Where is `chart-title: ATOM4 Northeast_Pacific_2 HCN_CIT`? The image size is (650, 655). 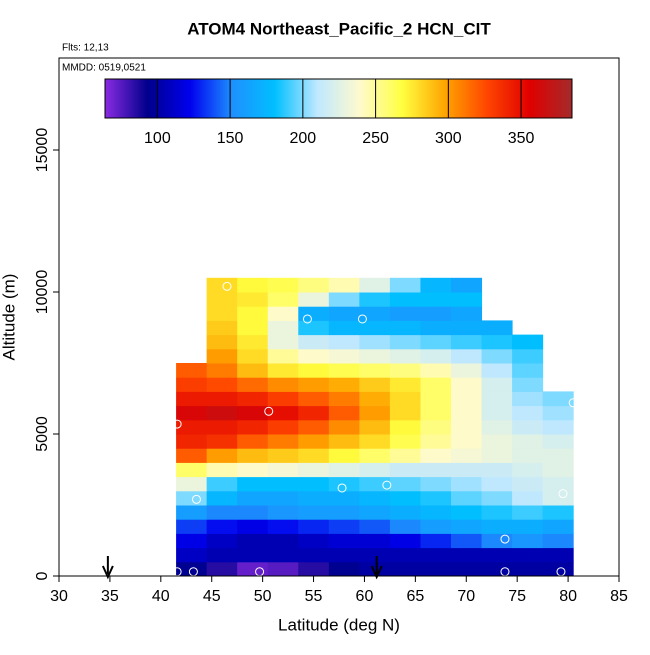 chart-title: ATOM4 Northeast_Pacific_2 HCN_CIT is located at coordinates (339, 28).